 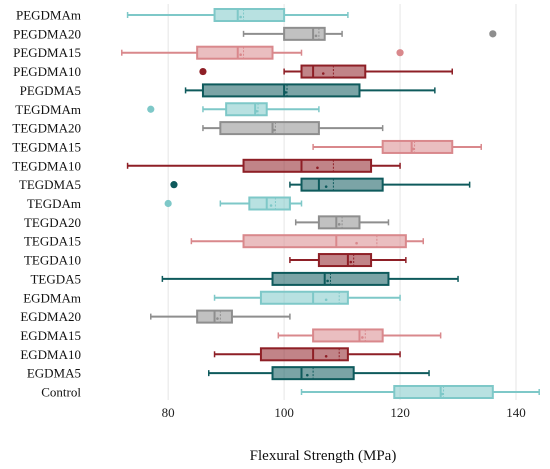 What do you see at coordinates (50, 90) in the screenshot?
I see `category-label: PEGDMA5` at bounding box center [50, 90].